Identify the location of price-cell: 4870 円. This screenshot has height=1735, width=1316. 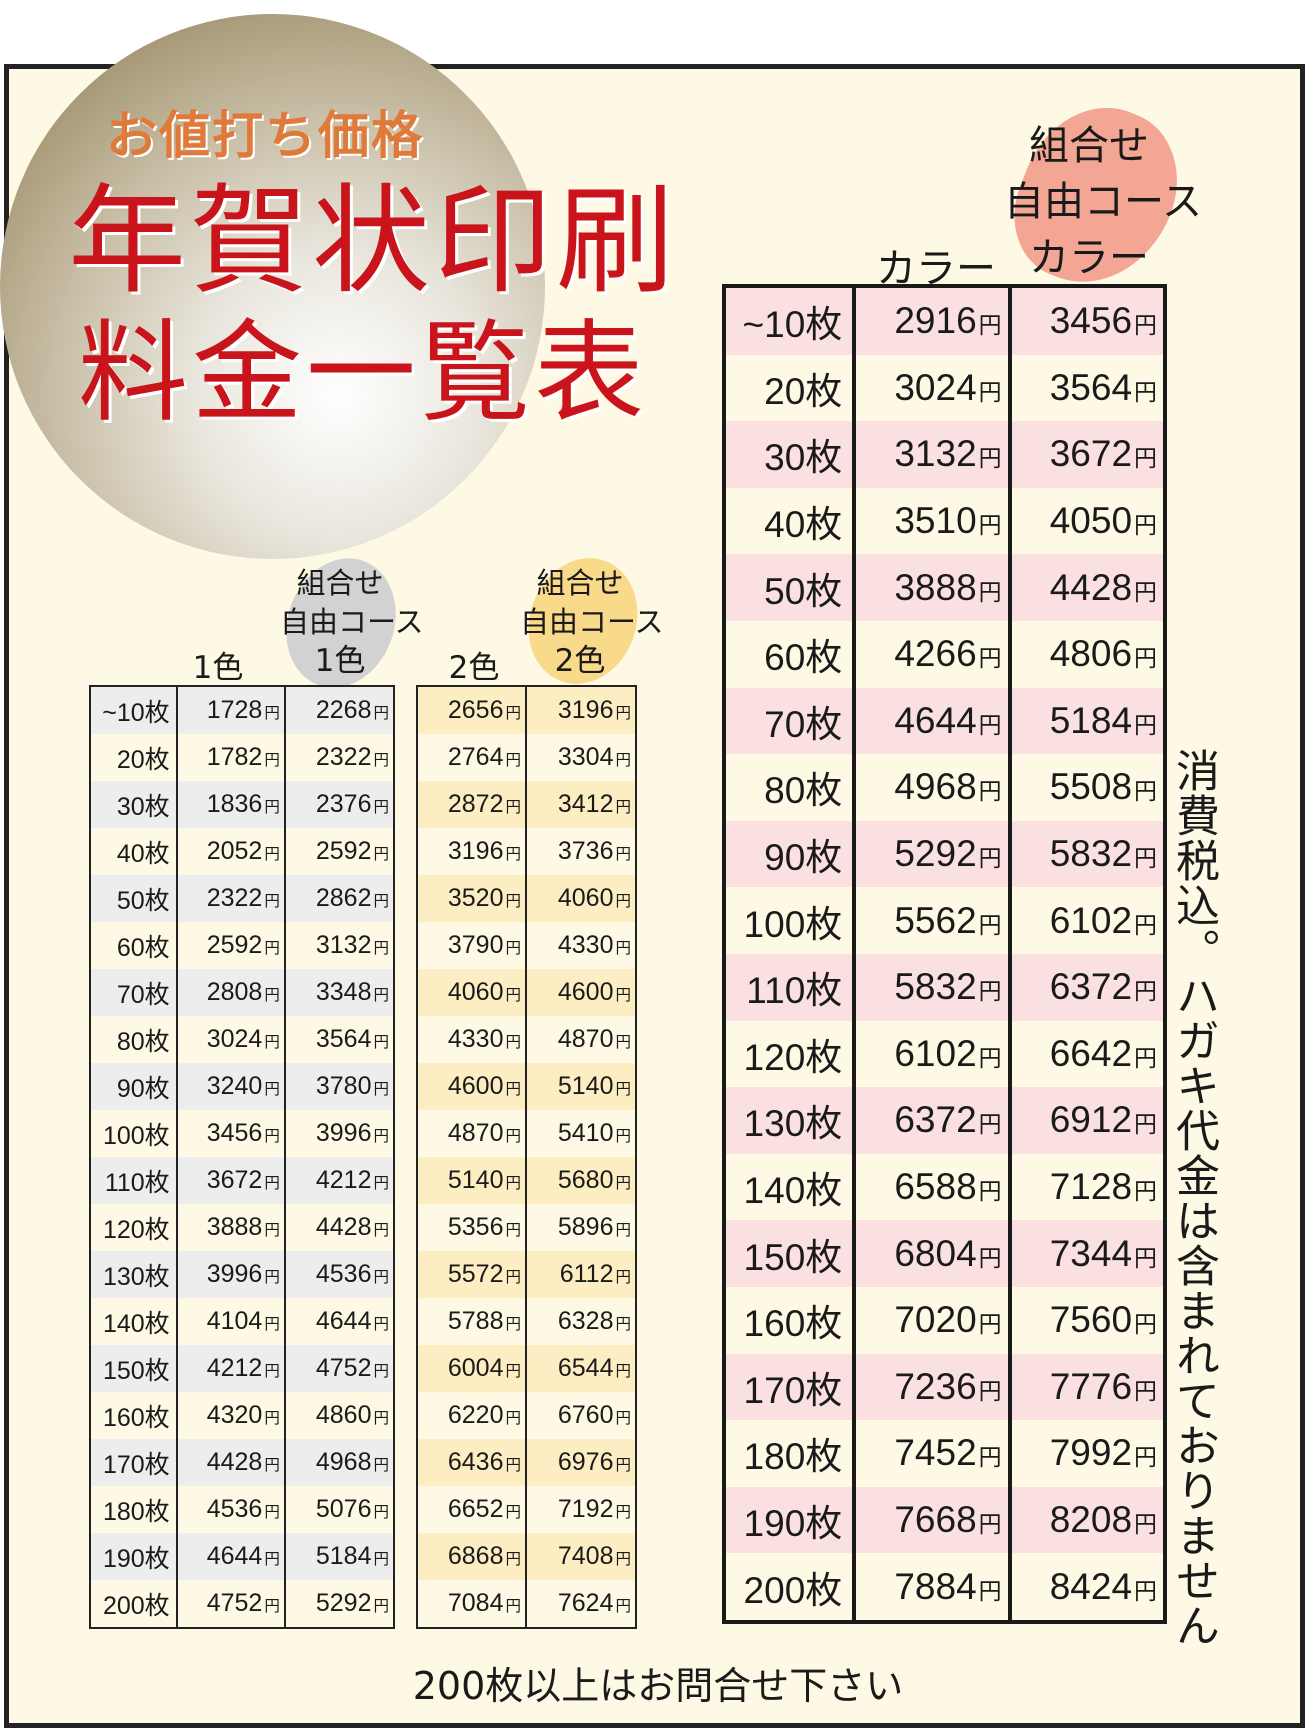
(472, 1133).